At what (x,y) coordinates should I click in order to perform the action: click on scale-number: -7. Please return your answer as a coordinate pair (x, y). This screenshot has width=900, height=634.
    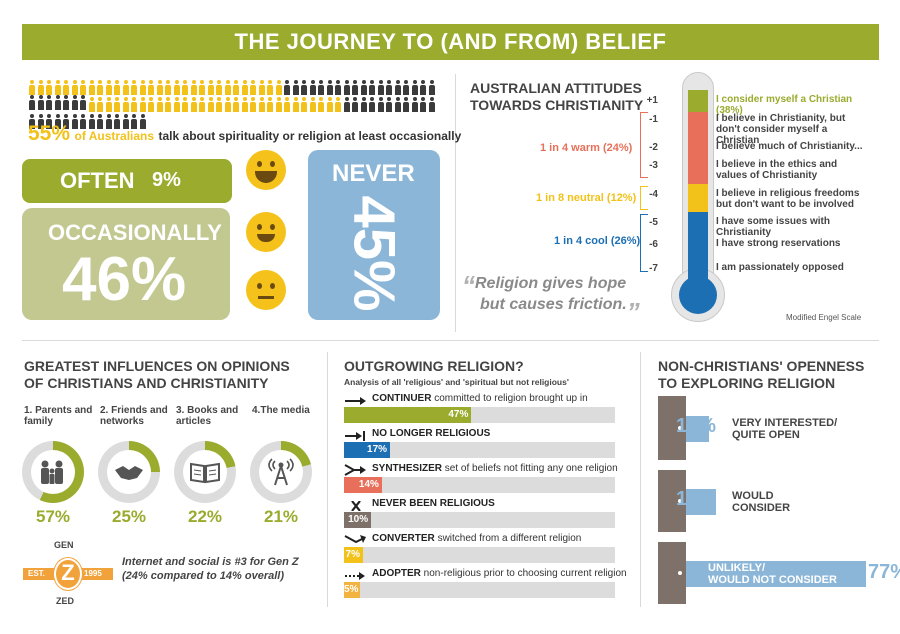
    Looking at the image, I should click on (653, 268).